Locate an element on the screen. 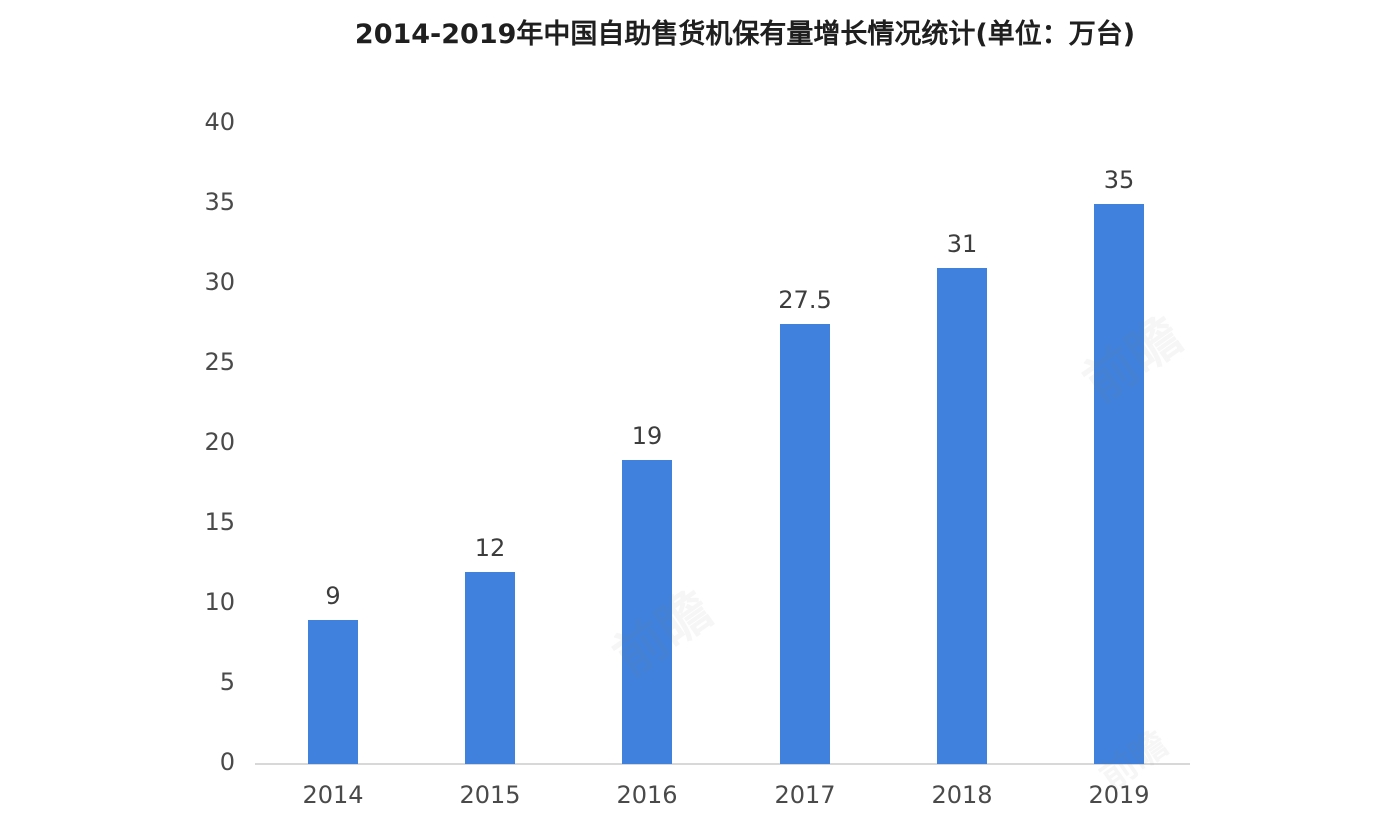 The height and width of the screenshot is (836, 1400). x-axis-line is located at coordinates (722, 764).